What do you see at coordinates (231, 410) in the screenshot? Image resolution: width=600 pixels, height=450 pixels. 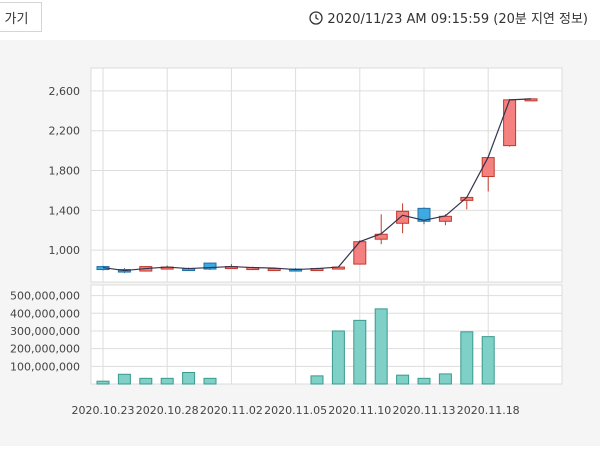 I see `date-tick-label: 2020.11.02` at bounding box center [231, 410].